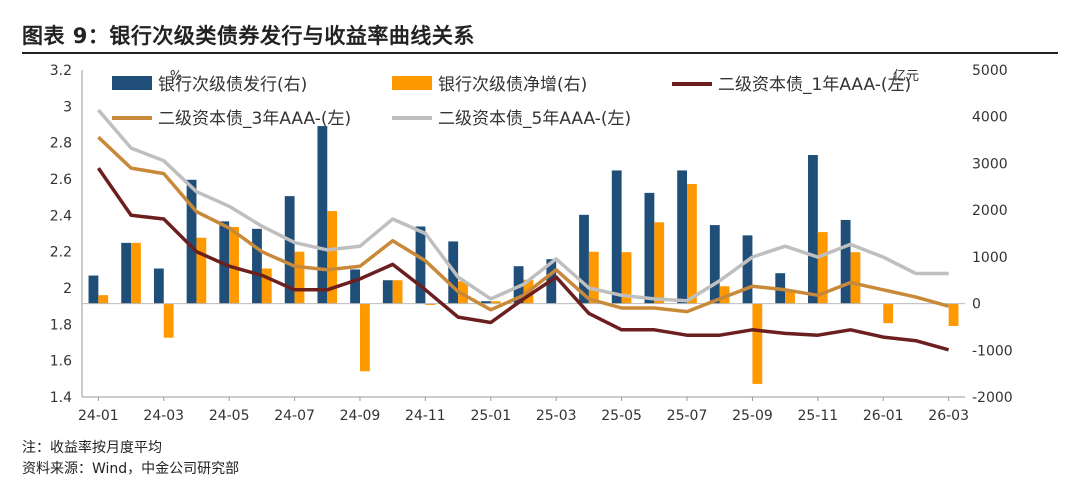 Image resolution: width=1080 pixels, height=496 pixels. Describe the element at coordinates (61, 398) in the screenshot. I see `left-axis-tick-label: 1.4` at that location.